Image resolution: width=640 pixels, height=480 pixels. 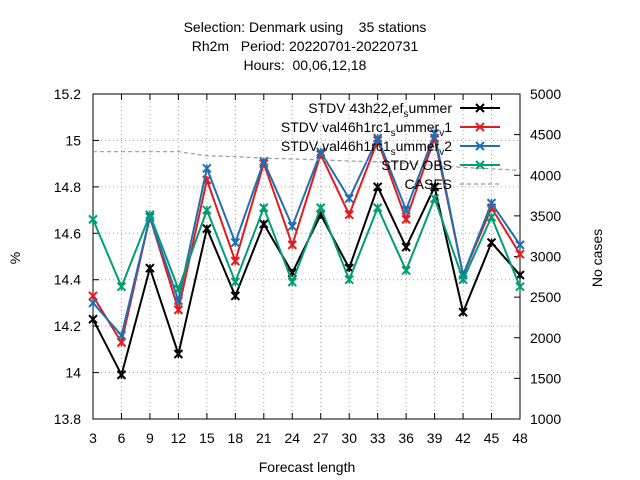 I want to click on x-tick-label: 33, so click(x=378, y=438).